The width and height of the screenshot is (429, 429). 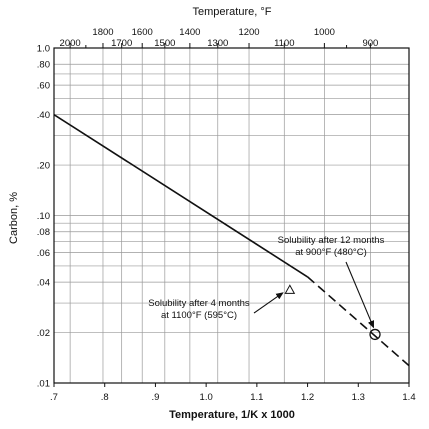 What do you see at coordinates (189, 32) in the screenshot?
I see `top-tick-label-upper: 1400` at bounding box center [189, 32].